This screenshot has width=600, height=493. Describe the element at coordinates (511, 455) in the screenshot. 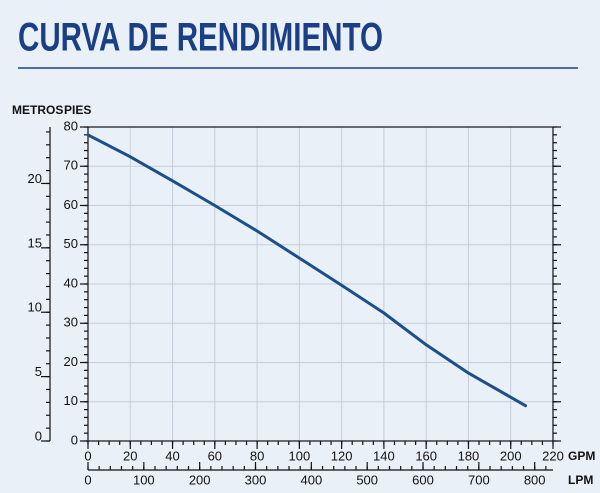

I see `x-tick-label: 200` at that location.